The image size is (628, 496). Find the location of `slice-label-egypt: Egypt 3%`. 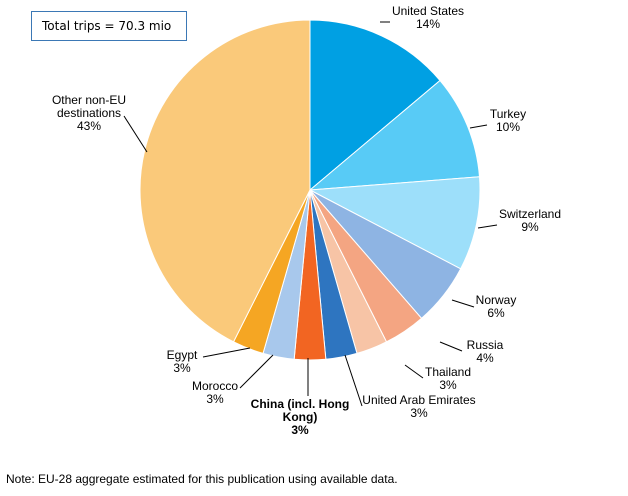

slice-label-egypt: Egypt 3% is located at coordinates (182, 361).